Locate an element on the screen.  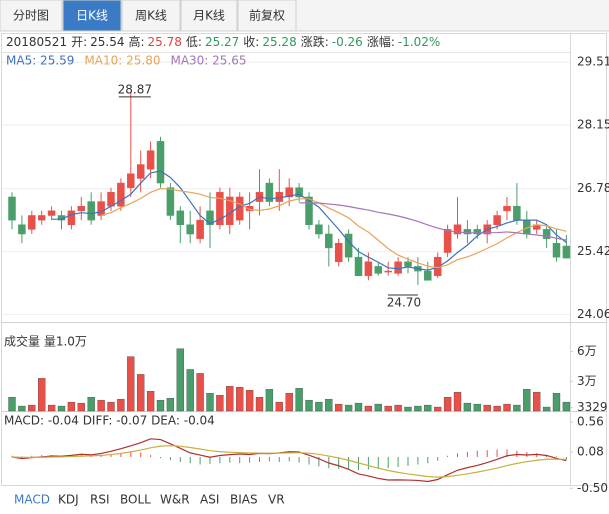
indicator-tab: W&R is located at coordinates (175, 500).